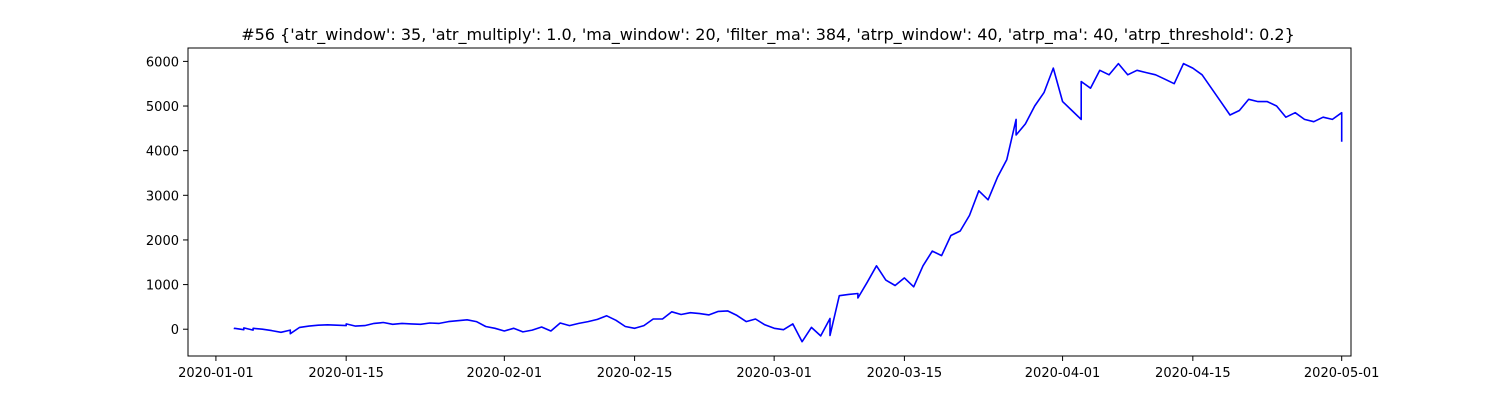  Describe the element at coordinates (162, 107) in the screenshot. I see `y-tick-label: 5000` at that location.